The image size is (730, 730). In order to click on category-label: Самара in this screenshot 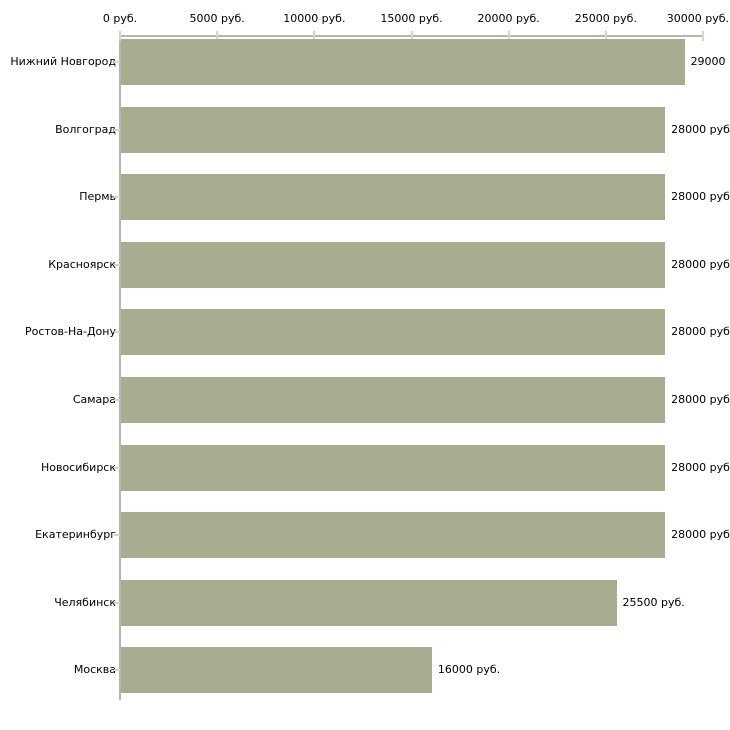, I will do `click(94, 399)`.